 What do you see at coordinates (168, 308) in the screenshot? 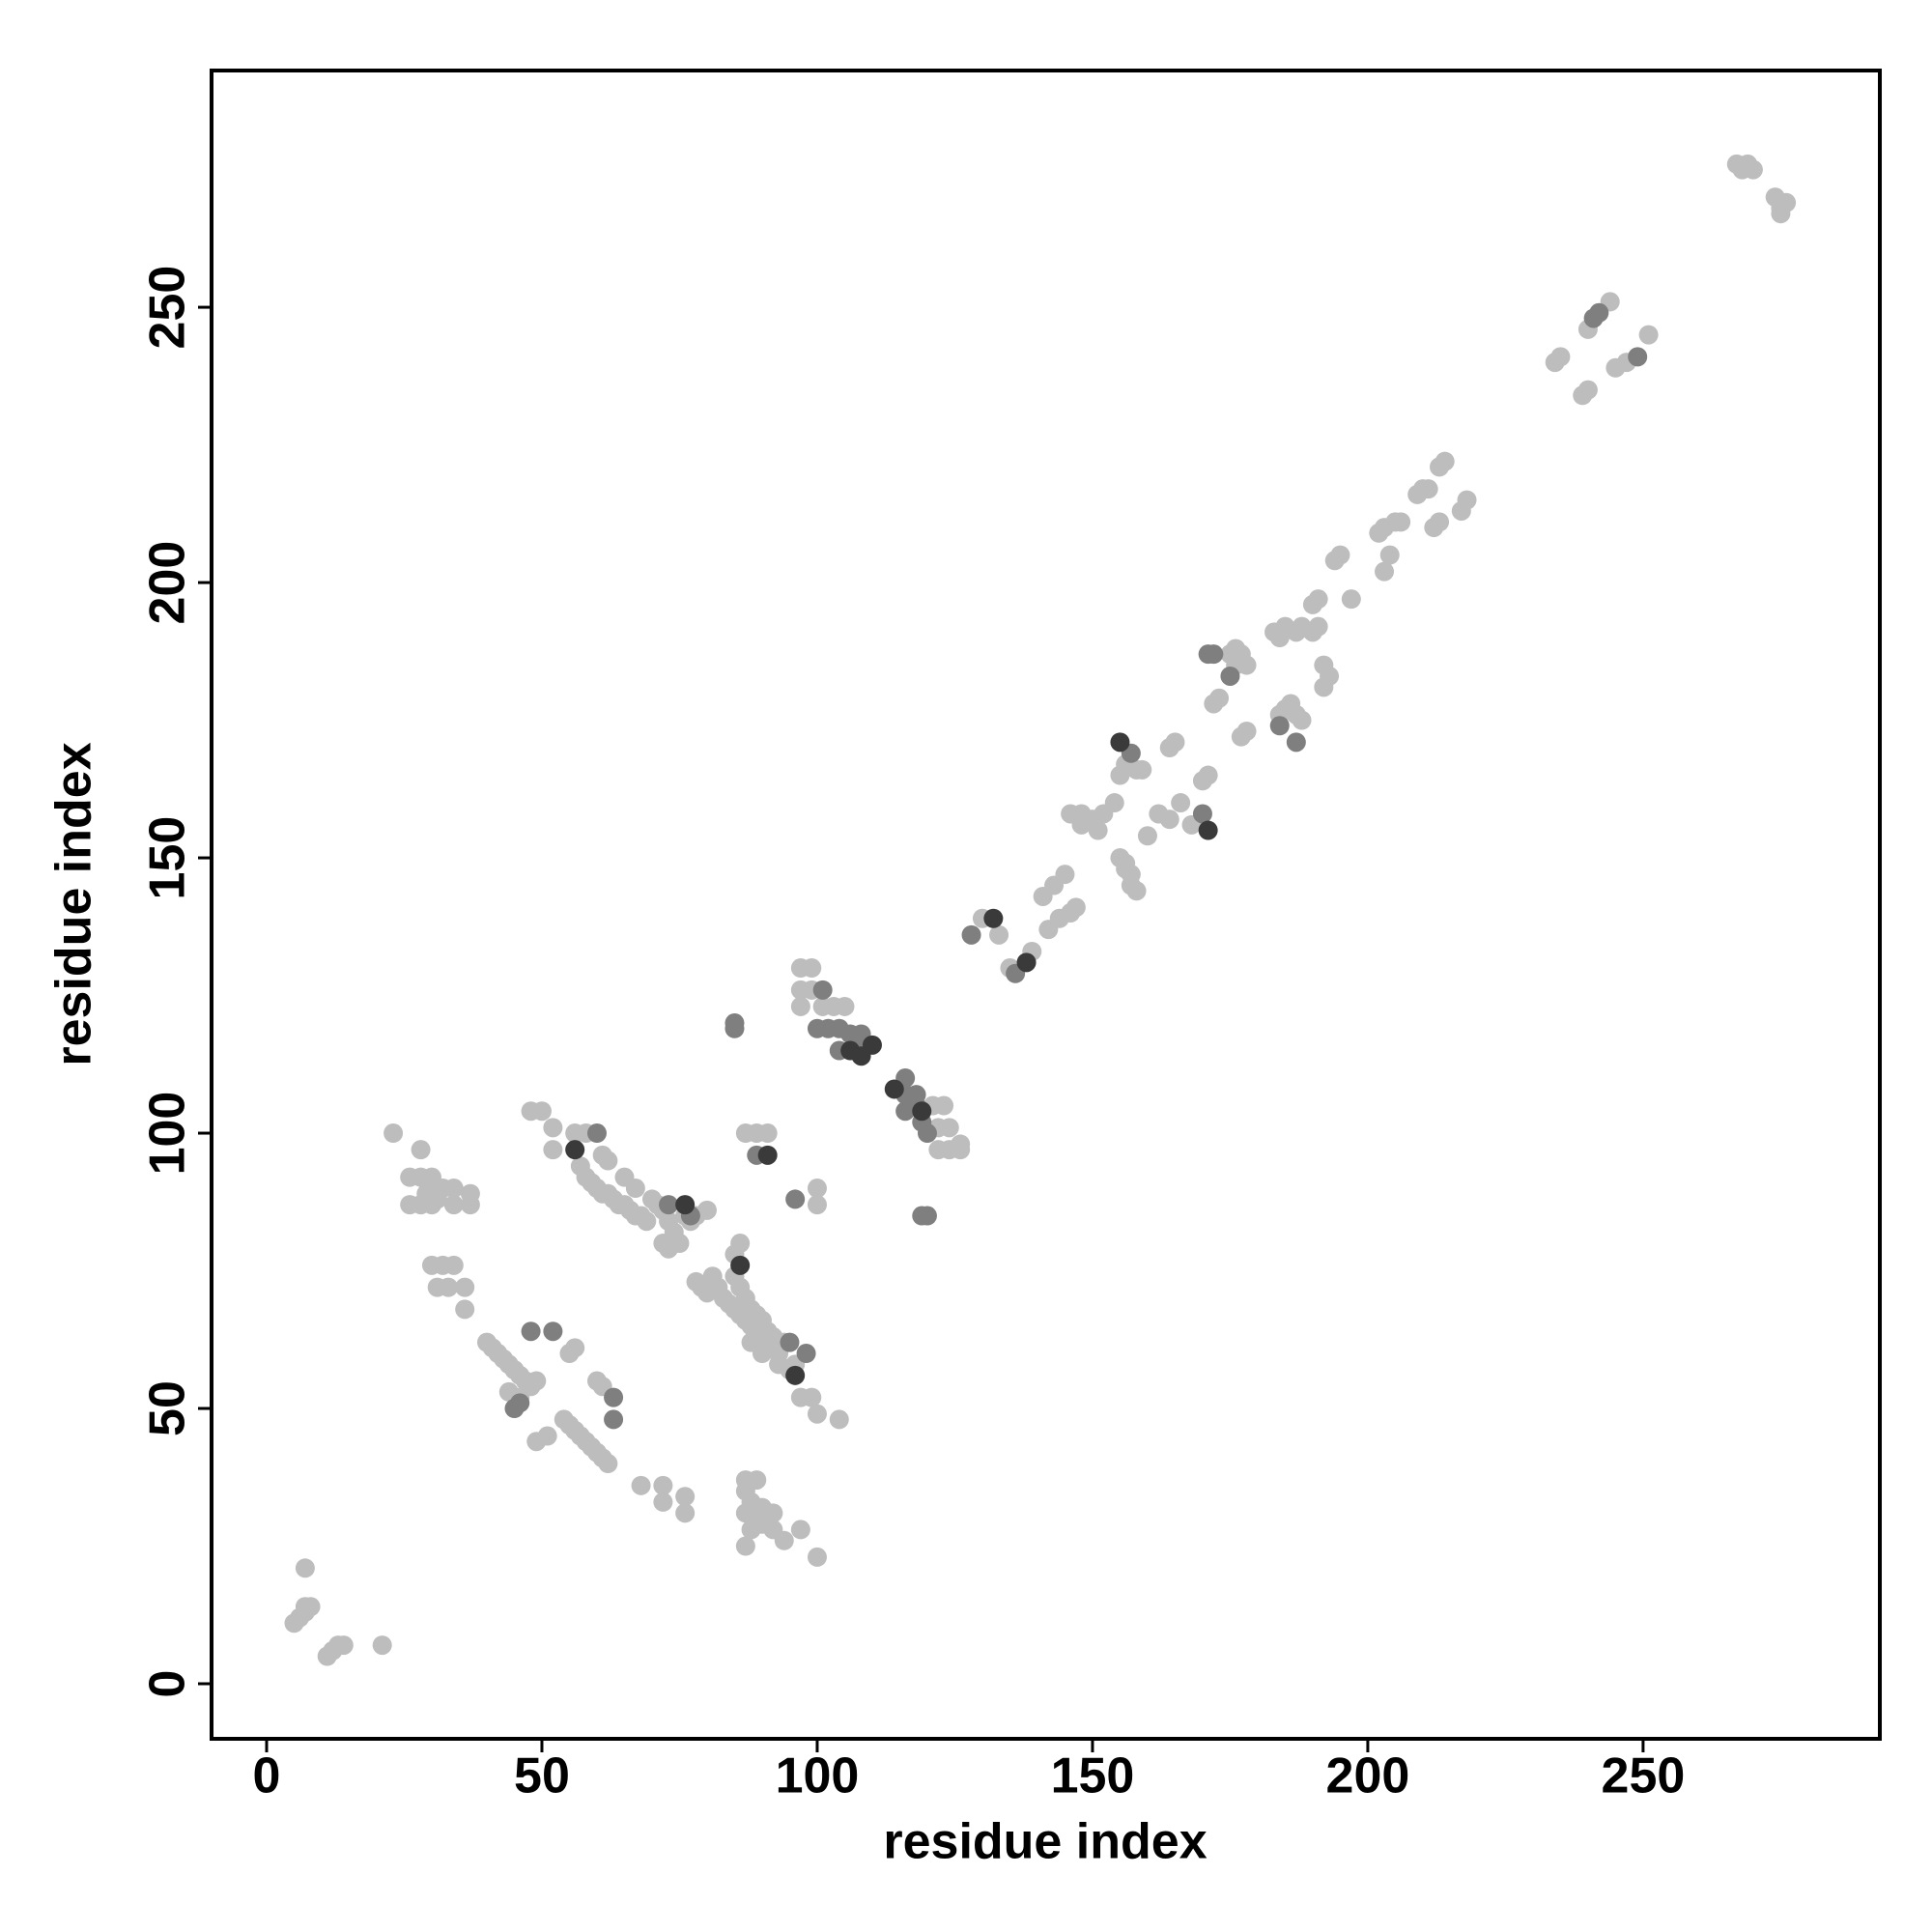
I see `y-tick-label: 250` at bounding box center [168, 308].